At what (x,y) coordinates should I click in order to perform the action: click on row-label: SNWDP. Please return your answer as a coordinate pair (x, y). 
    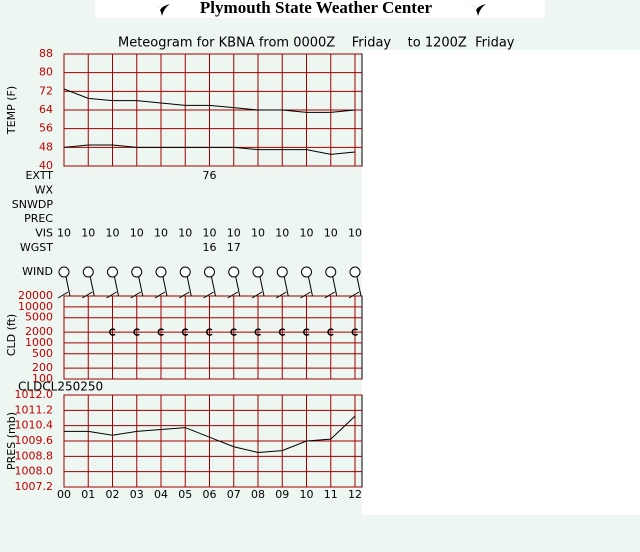
    Looking at the image, I should click on (33, 204).